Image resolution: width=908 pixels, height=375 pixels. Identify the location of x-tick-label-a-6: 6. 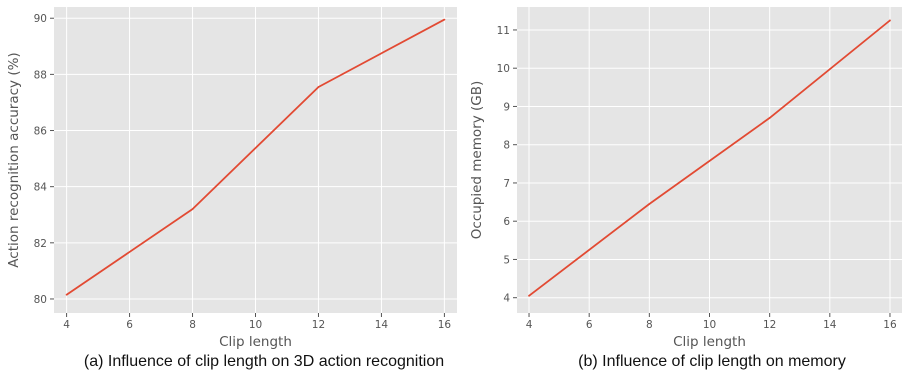
(129, 325).